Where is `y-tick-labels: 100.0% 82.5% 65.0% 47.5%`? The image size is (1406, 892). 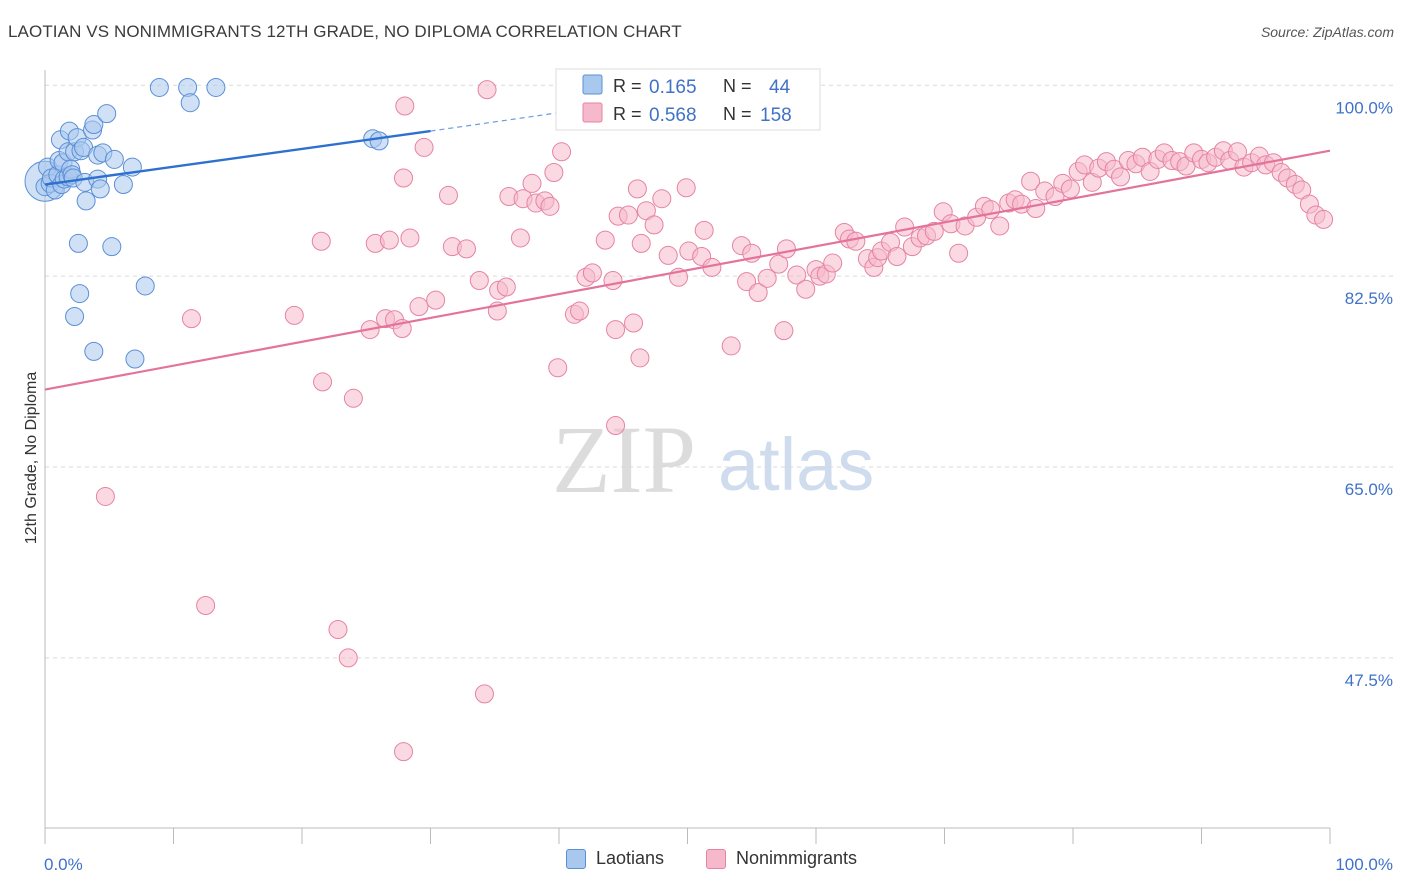 y-tick-labels: 100.0% 82.5% 65.0% 47.5% is located at coordinates (1364, 394).